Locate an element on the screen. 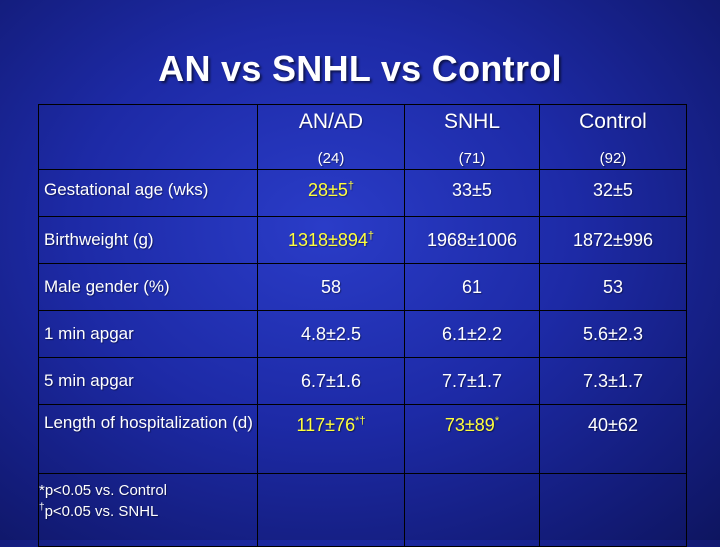  slide-title: AN vs SNHL vs Control is located at coordinates (360, 68).